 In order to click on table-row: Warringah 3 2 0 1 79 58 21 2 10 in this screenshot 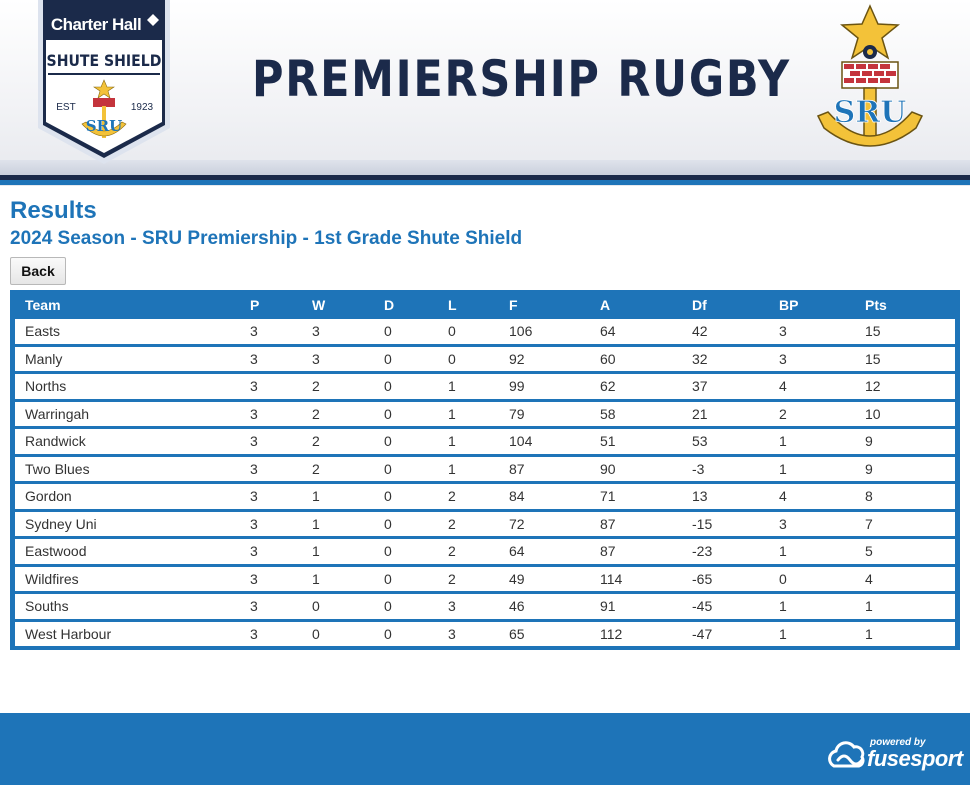, I will do `click(485, 413)`.